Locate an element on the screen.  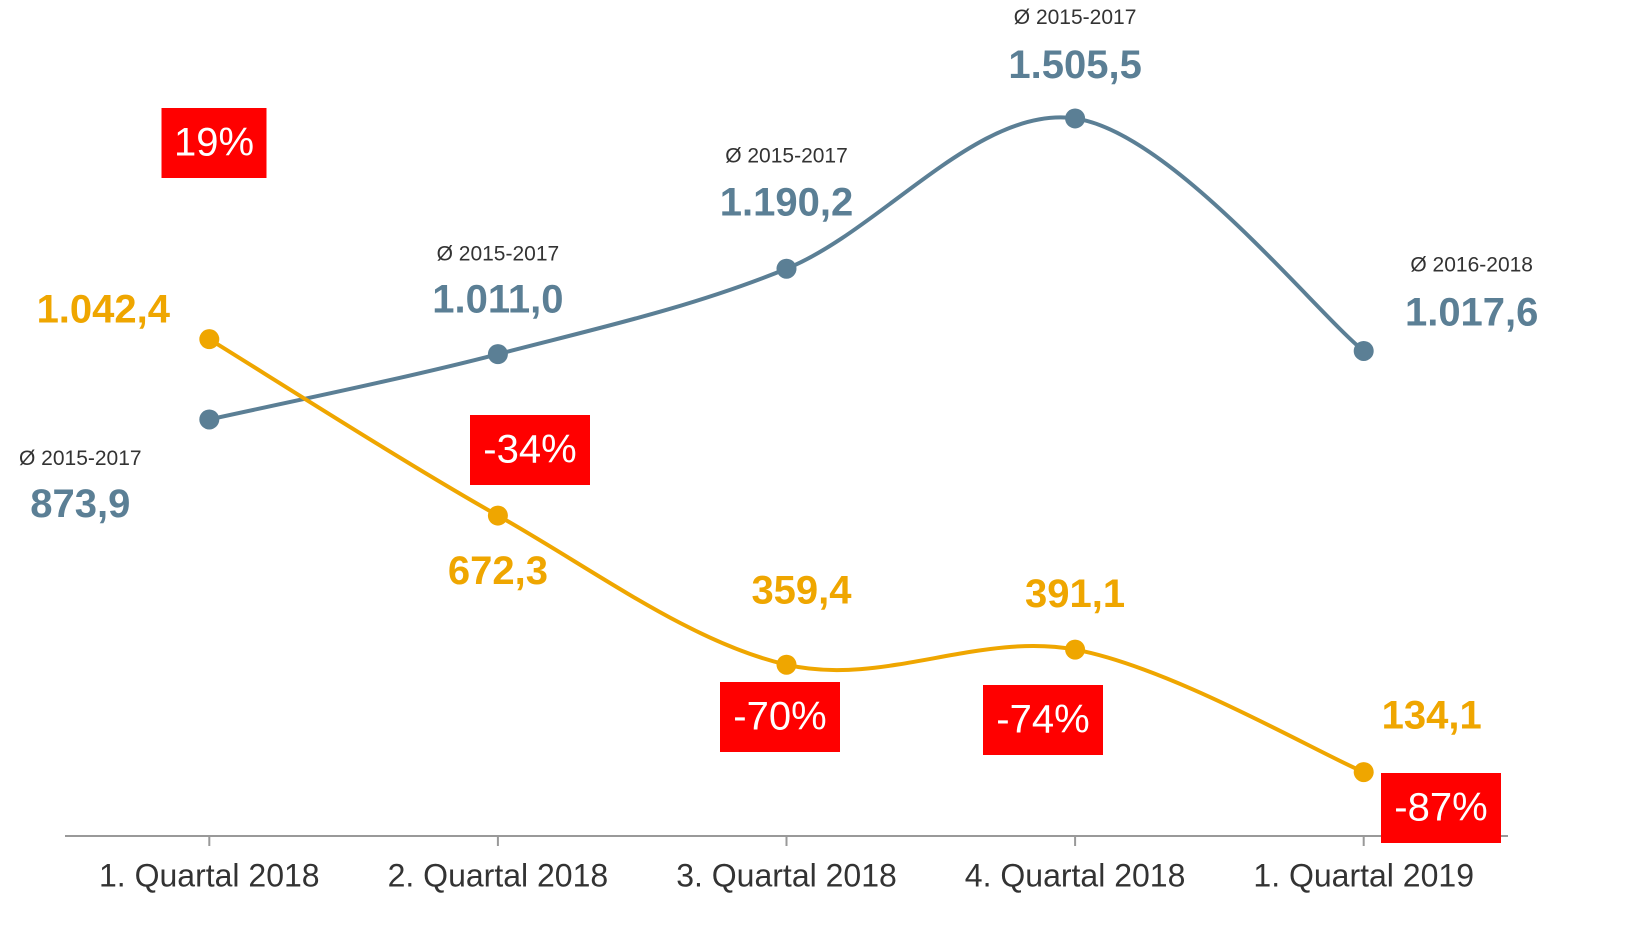
period-label: Ø 2016-2018 is located at coordinates (1471, 265).